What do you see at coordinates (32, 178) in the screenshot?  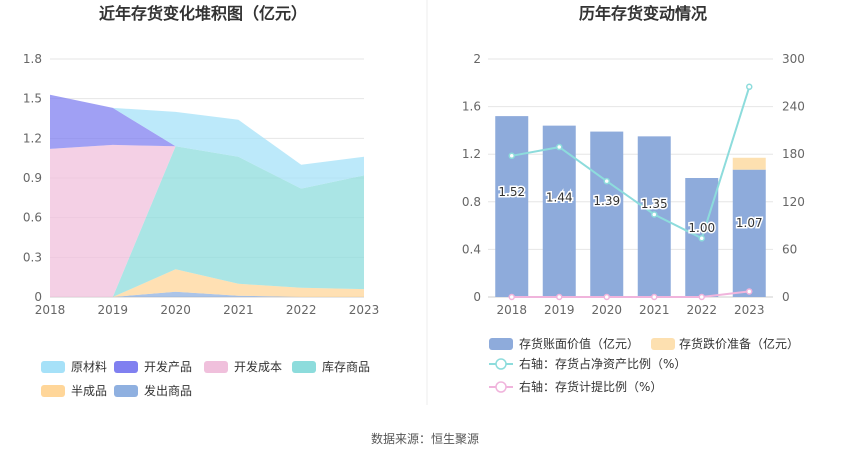 I see `y-tick-label: 0.9` at bounding box center [32, 178].